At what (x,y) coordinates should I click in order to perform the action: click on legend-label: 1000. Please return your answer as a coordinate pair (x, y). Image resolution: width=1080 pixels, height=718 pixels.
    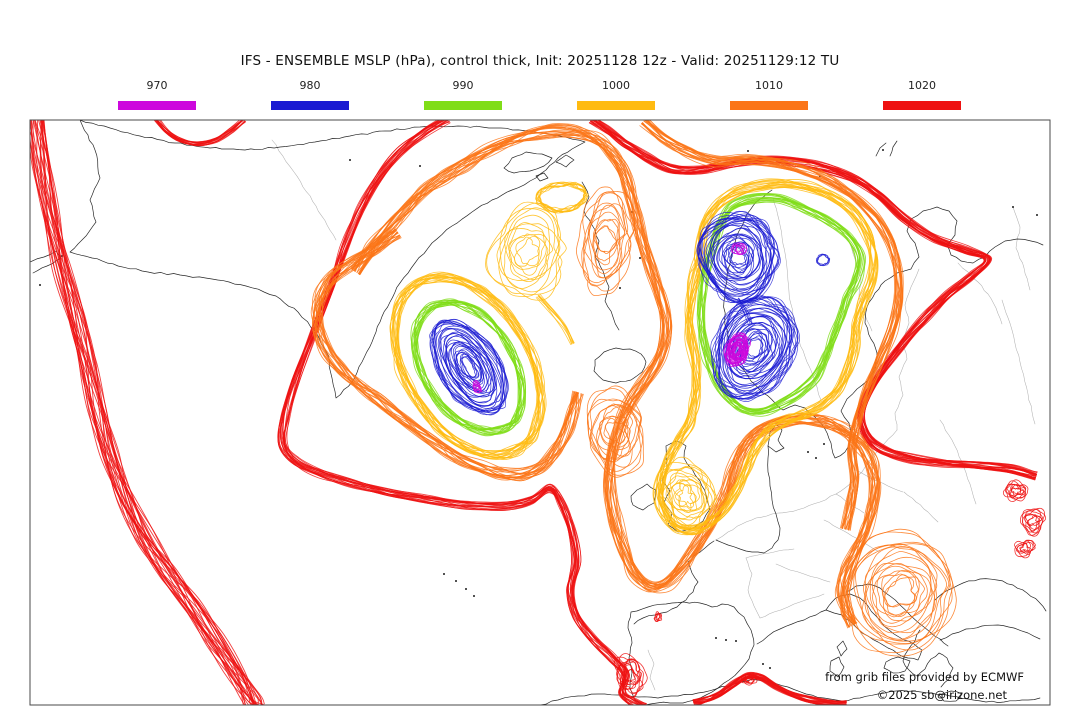
    Looking at the image, I should click on (616, 85).